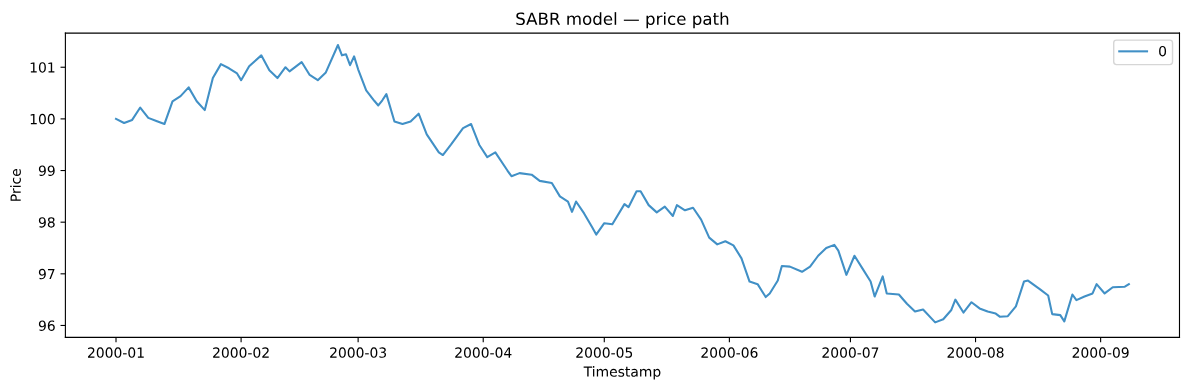 Image resolution: width=1189 pixels, height=390 pixels. Describe the element at coordinates (729, 352) in the screenshot. I see `x-tick-label: 2000-06` at that location.